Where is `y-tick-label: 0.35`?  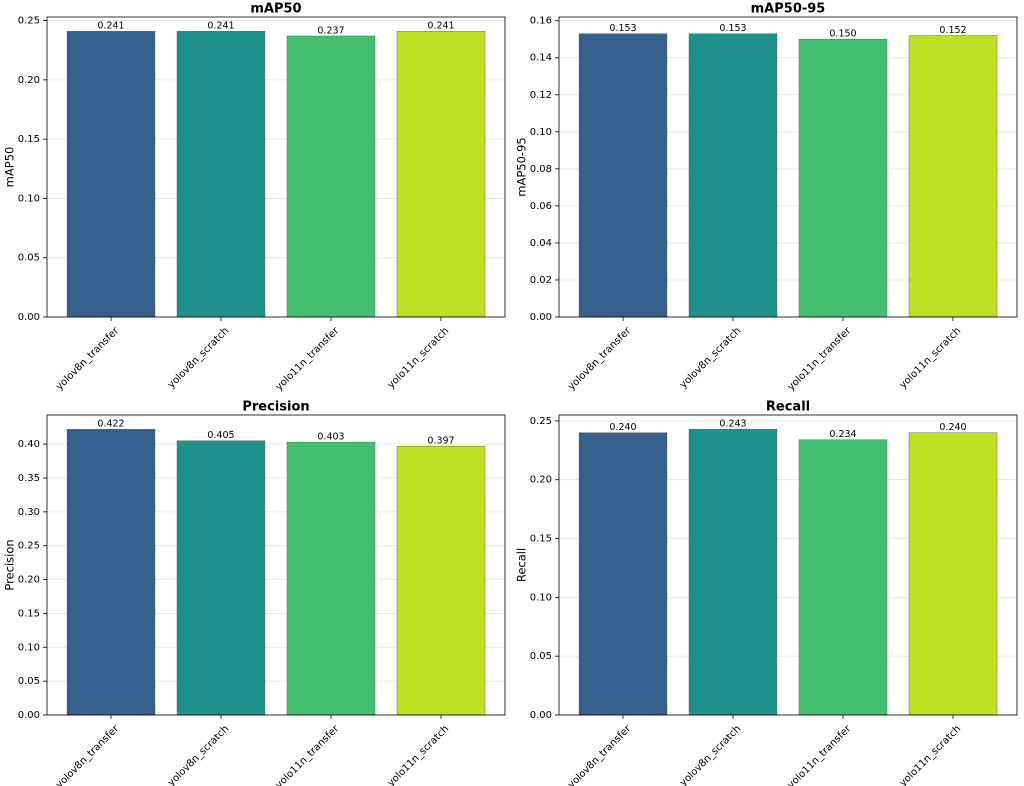
y-tick-label: 0.35 is located at coordinates (29, 478).